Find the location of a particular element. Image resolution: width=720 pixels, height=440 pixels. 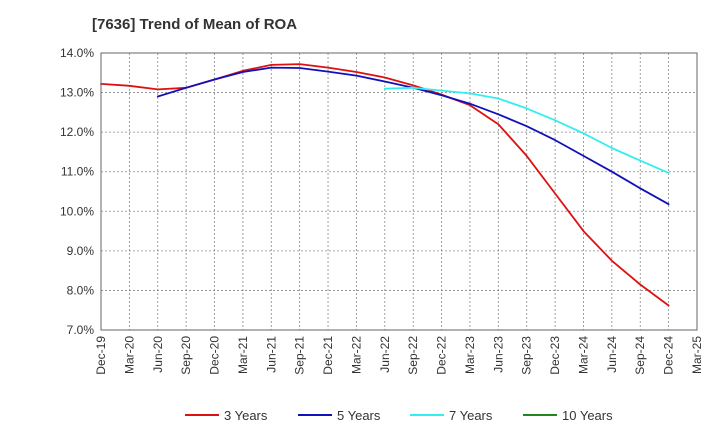

x-tick-label: Jun-20 is located at coordinates (158, 354).